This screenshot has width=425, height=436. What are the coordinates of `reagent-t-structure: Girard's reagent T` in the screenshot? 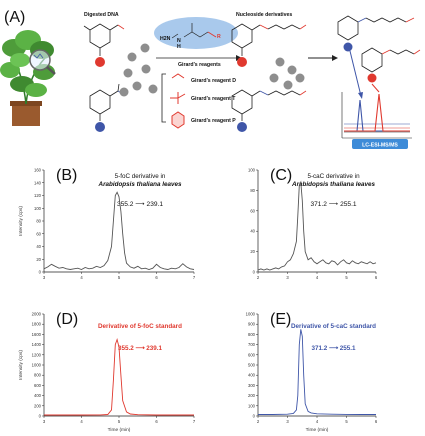 It's located at (203, 98).